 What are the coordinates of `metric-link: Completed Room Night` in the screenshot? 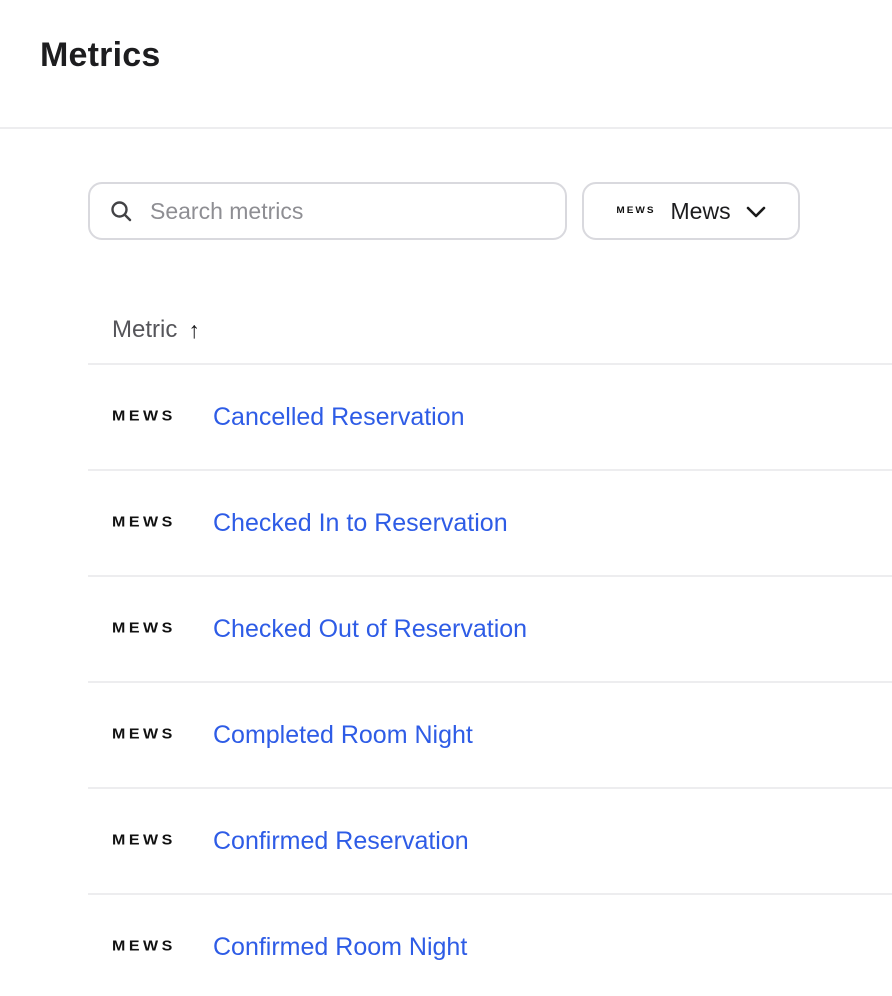 It's located at (343, 734).